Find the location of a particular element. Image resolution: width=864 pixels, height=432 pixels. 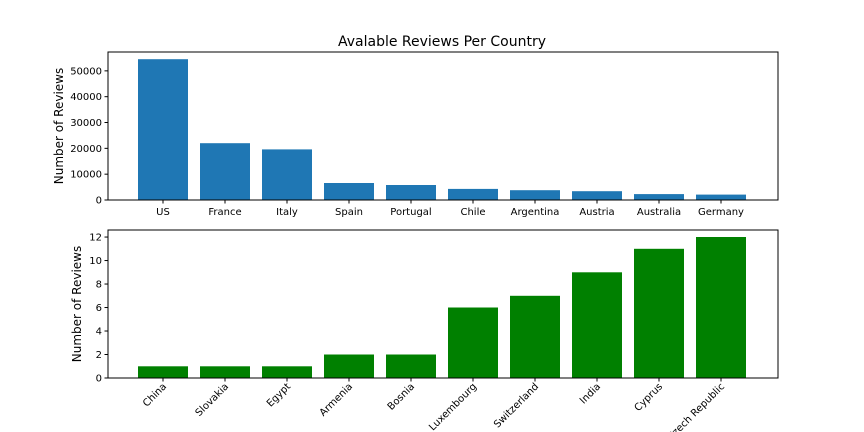

top-chart-xtick-label: US is located at coordinates (163, 212).